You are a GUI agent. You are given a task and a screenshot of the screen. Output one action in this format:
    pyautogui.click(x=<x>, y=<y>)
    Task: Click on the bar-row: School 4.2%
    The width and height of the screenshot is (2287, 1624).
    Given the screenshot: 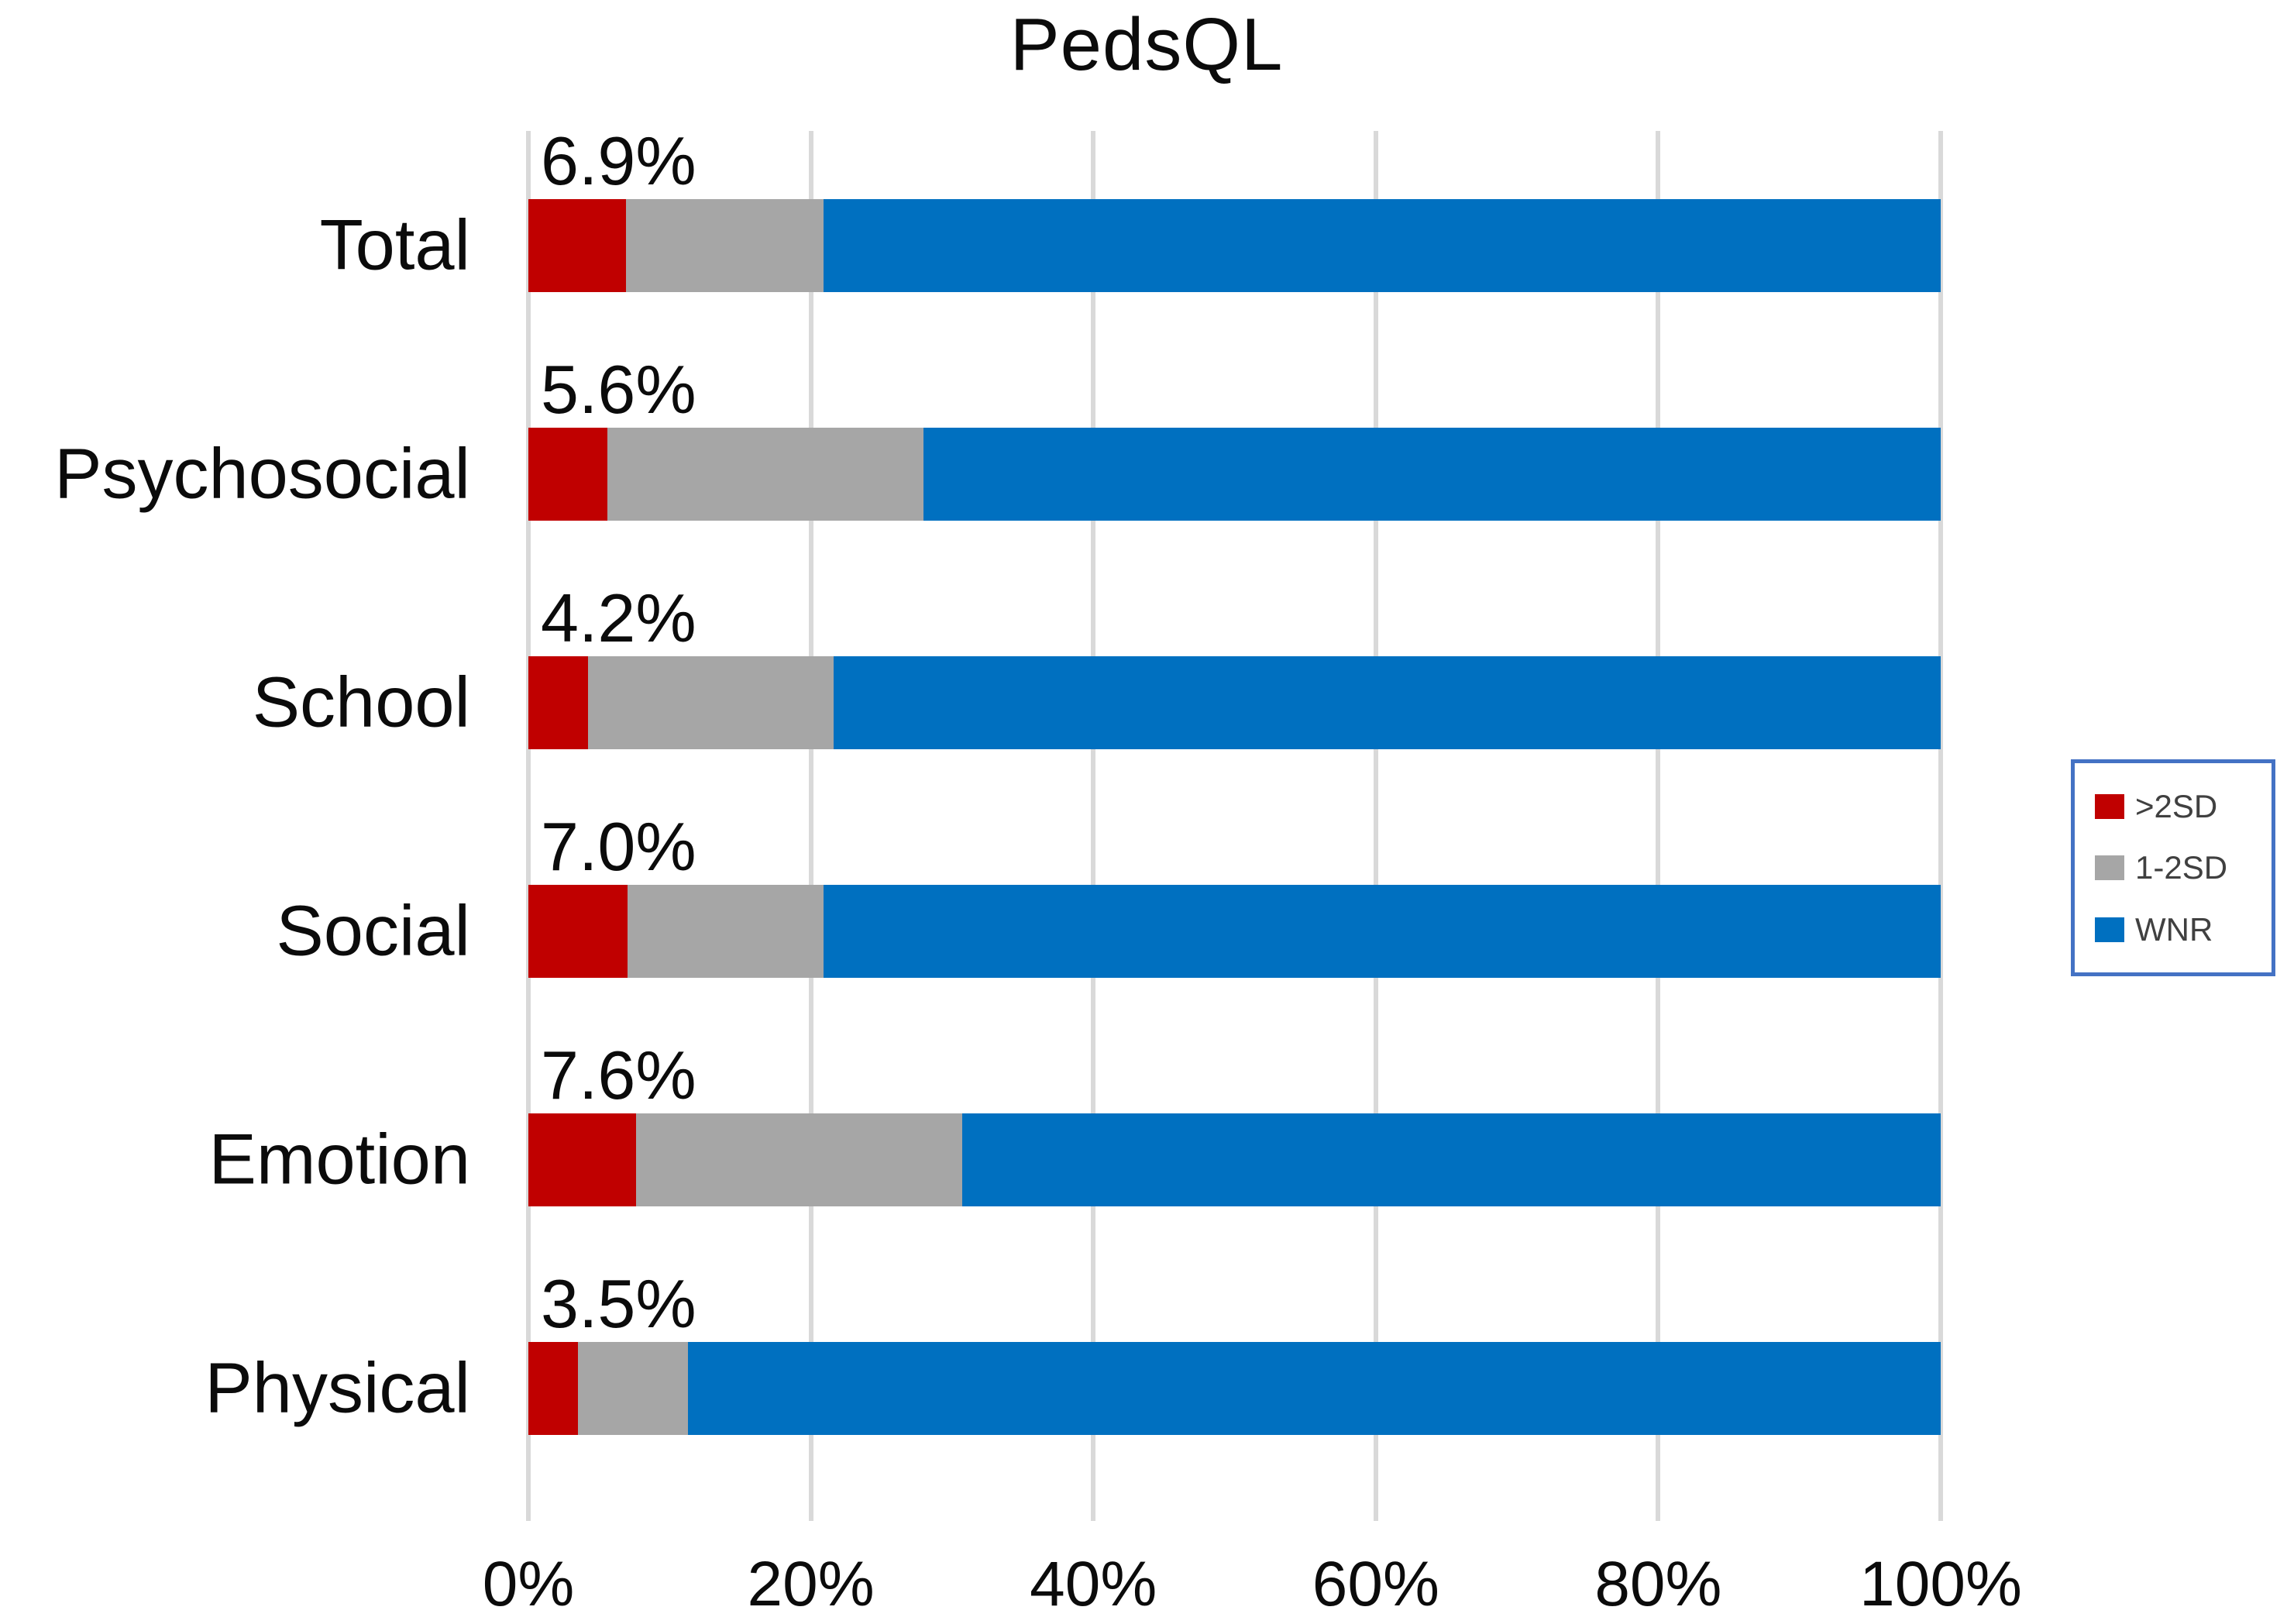 What is the action you would take?
    pyautogui.click(x=1097, y=698)
    